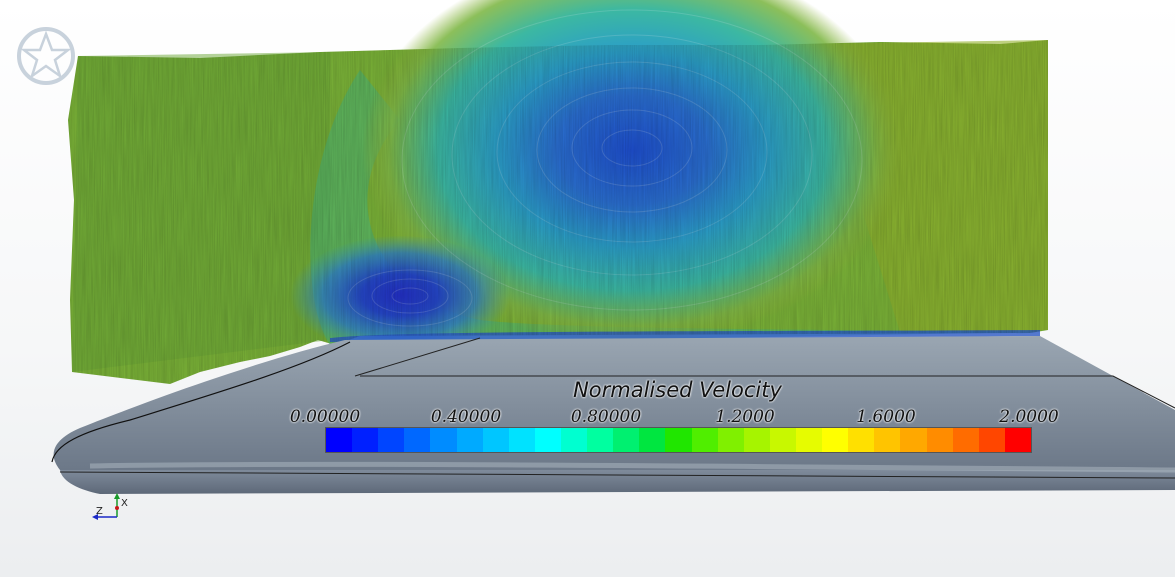 This screenshot has height=577, width=1175. I want to click on axis-triad-icon, so click(106, 506).